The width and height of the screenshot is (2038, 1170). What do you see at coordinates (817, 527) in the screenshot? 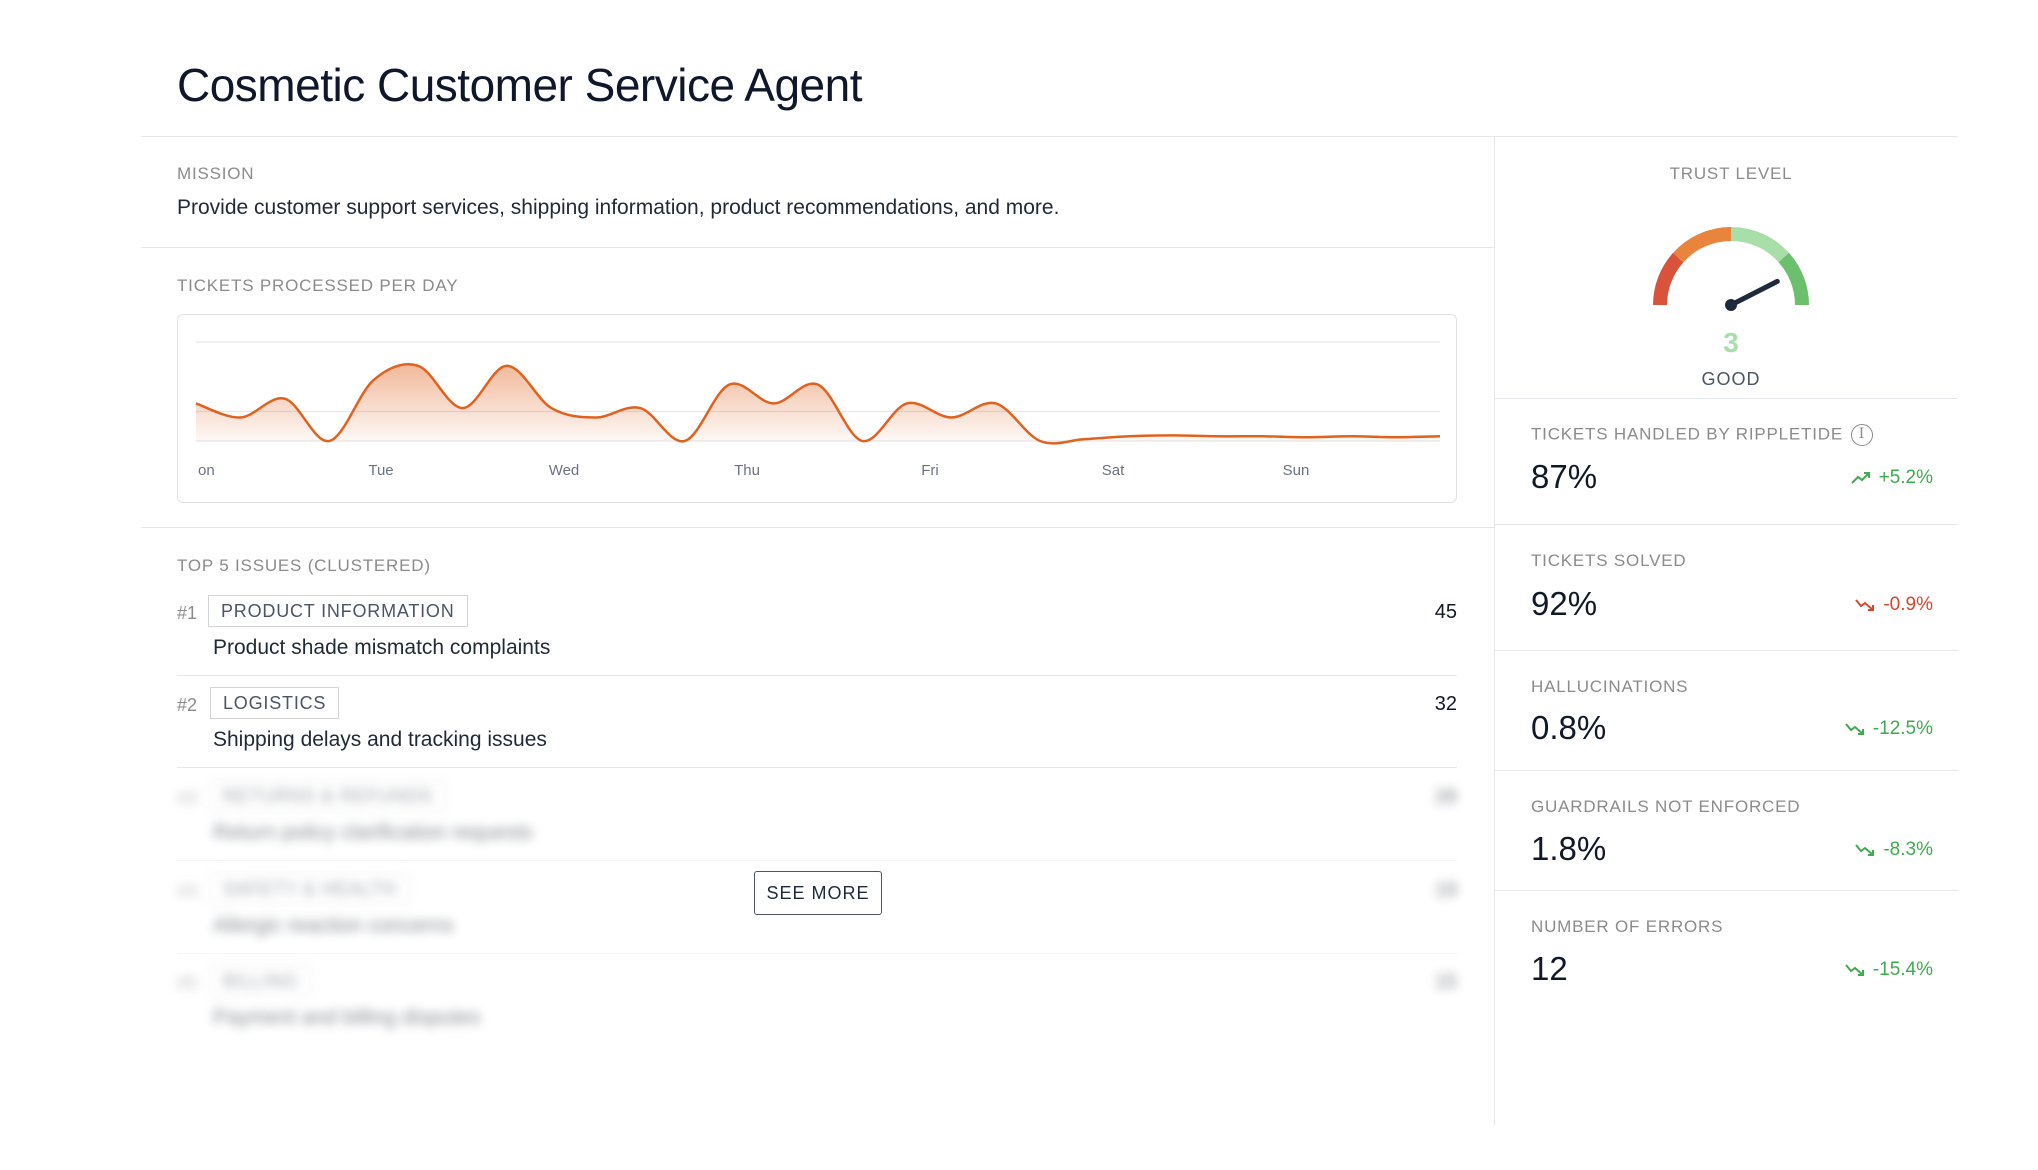
I see `chart-divider` at bounding box center [817, 527].